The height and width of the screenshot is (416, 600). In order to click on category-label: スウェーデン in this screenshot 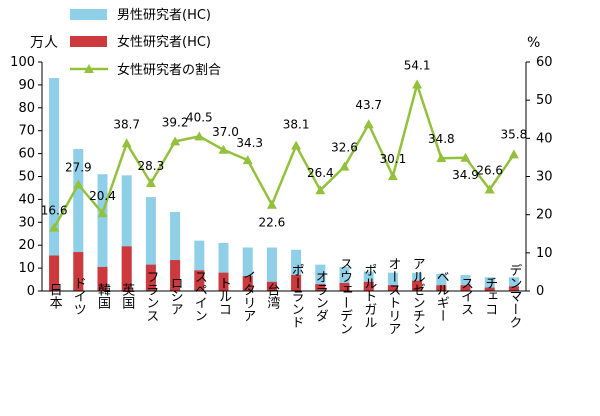, I will do `click(344, 296)`.